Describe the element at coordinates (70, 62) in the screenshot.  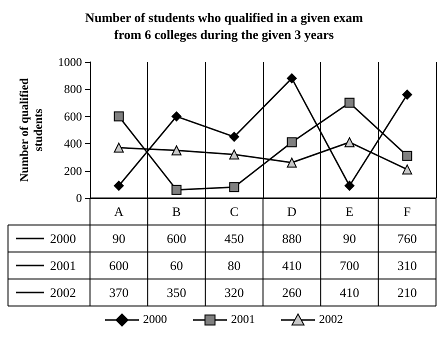
I see `y-tick-label: 1000` at that location.